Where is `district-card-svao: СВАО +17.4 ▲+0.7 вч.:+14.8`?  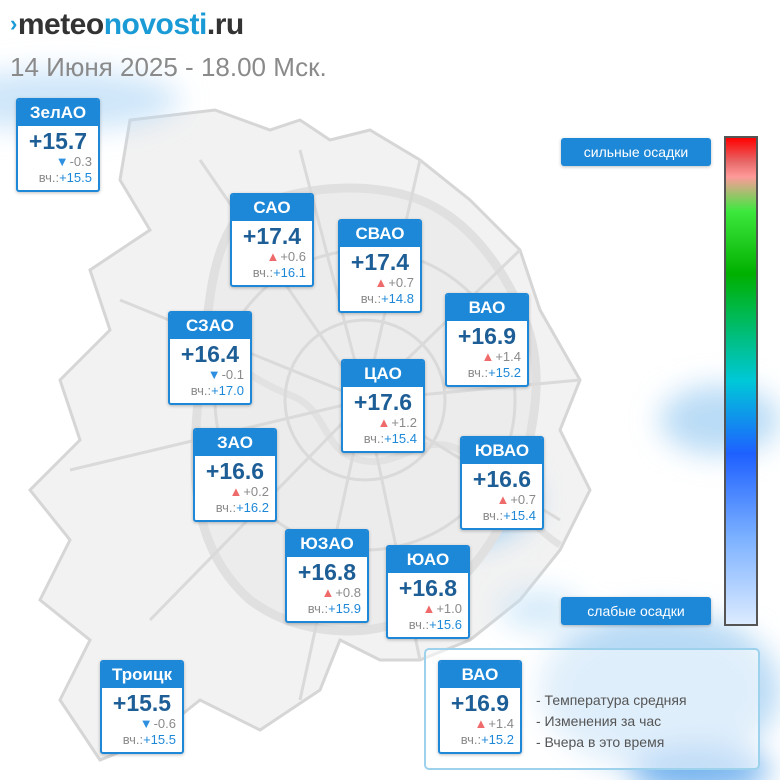
district-card-svao: СВАО +17.4 ▲+0.7 вч.:+14.8 is located at coordinates (380, 266).